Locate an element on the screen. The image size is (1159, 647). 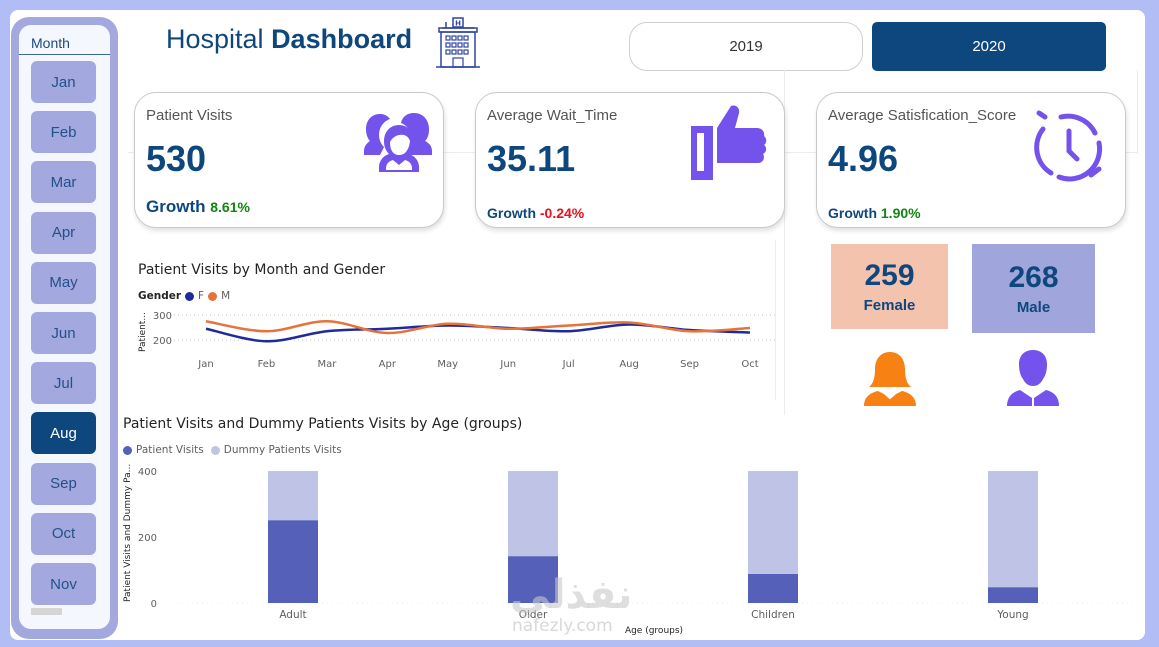
month-slicer-panel: Month Jan Feb Mar Apr May Jun Jul Aug Sep Oct Nov is located at coordinates (64, 327).